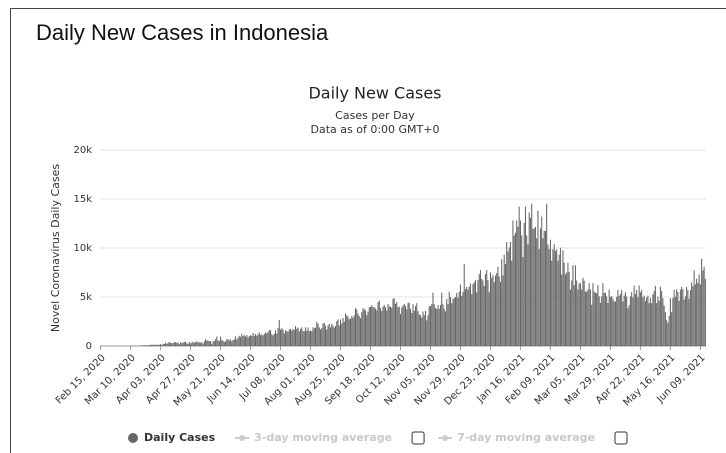 The image size is (726, 453). I want to click on legend-label: Daily Cases, so click(180, 437).